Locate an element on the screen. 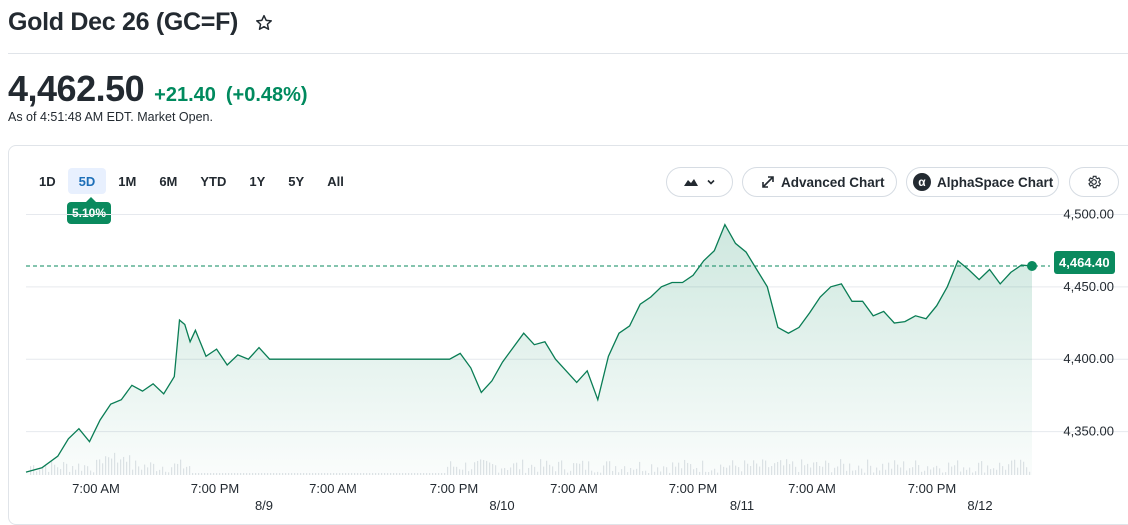  chevron-down-icon is located at coordinates (710, 182).